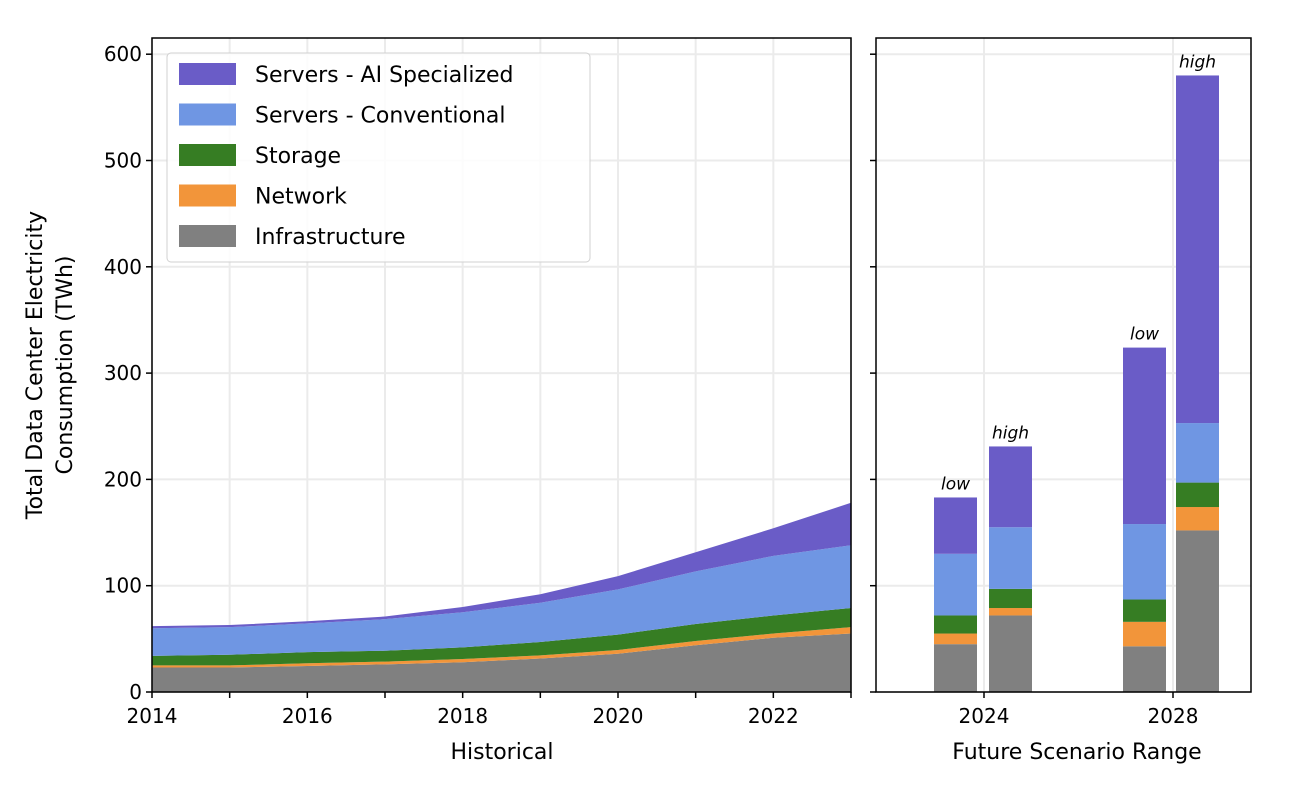 Image resolution: width=1290 pixels, height=786 pixels. I want to click on y-tick-label: 500, so click(123, 161).